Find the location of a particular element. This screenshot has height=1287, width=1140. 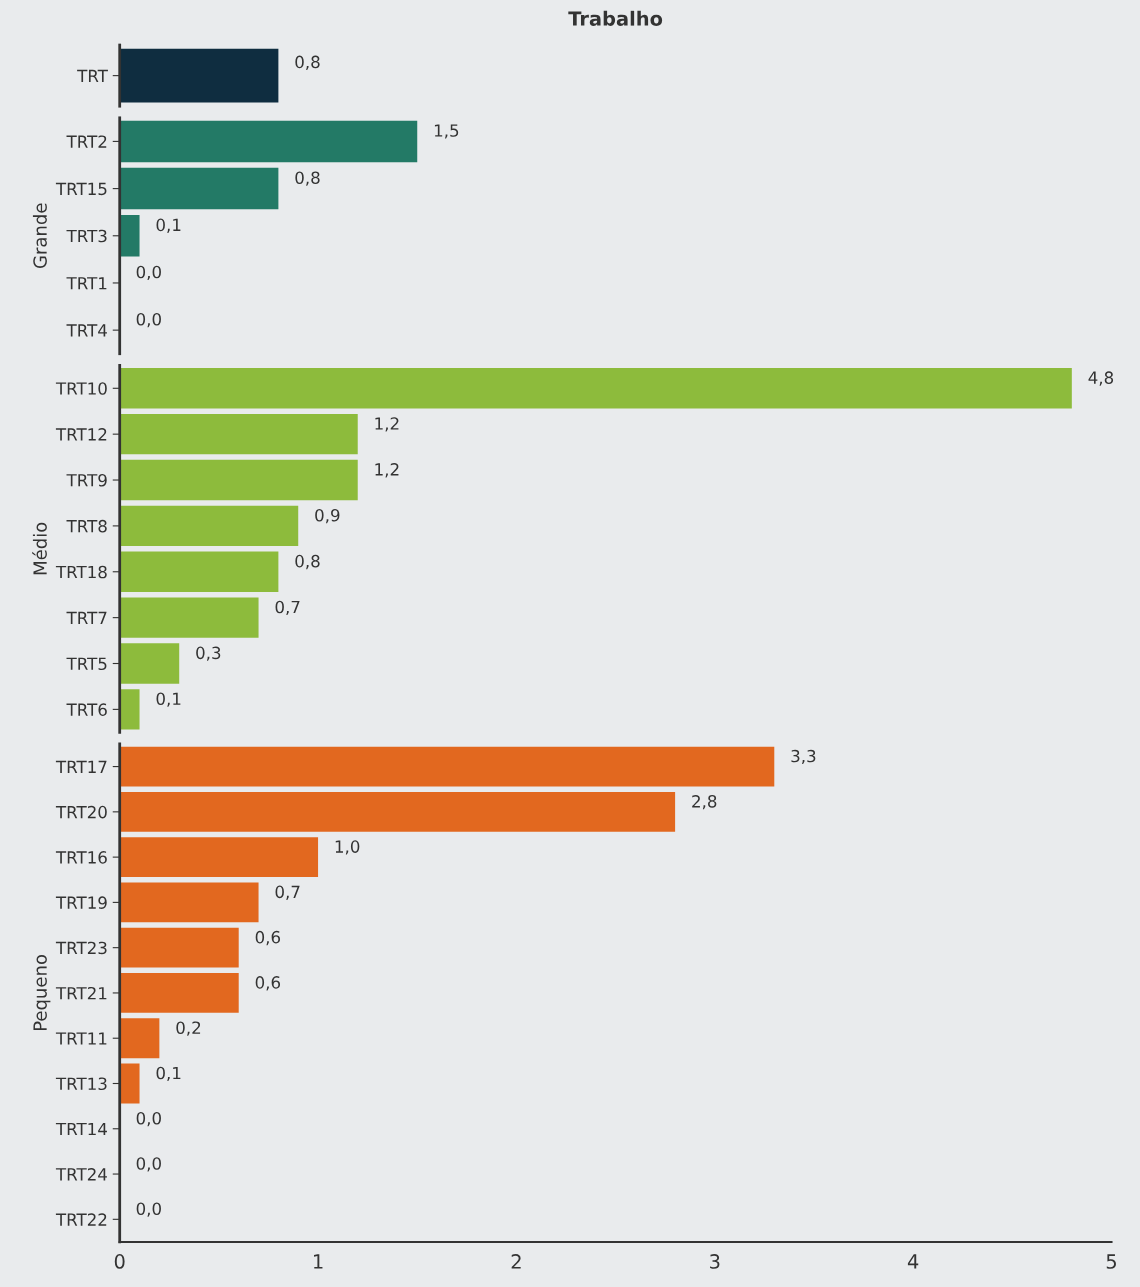

y-axis-title: Médio is located at coordinates (39, 548).